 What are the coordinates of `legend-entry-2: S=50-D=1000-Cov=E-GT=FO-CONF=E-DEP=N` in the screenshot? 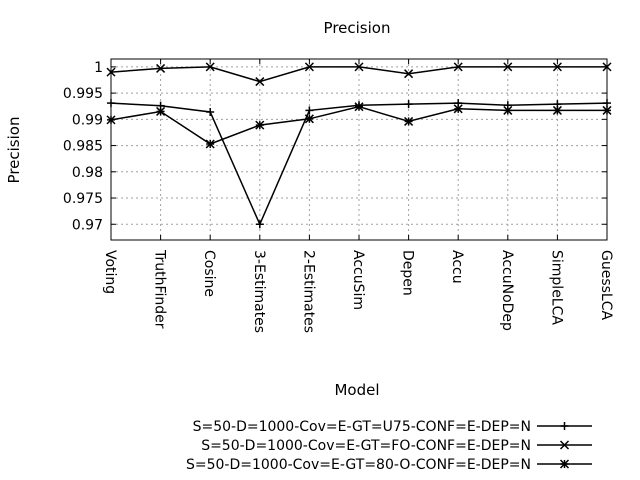 It's located at (396, 446).